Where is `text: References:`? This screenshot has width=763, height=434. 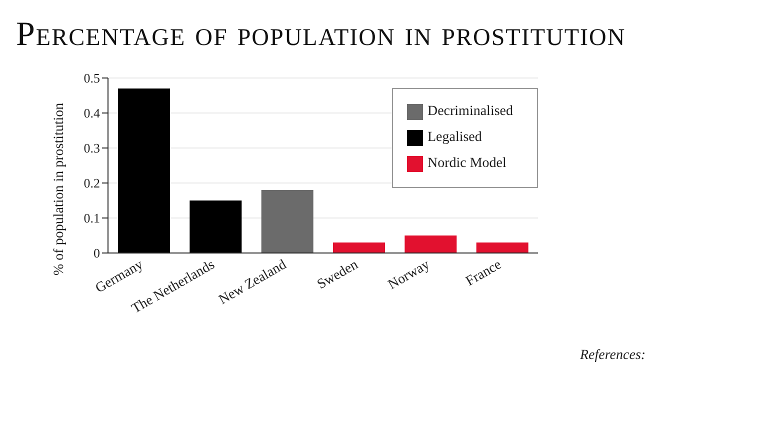
text: References: is located at coordinates (613, 356).